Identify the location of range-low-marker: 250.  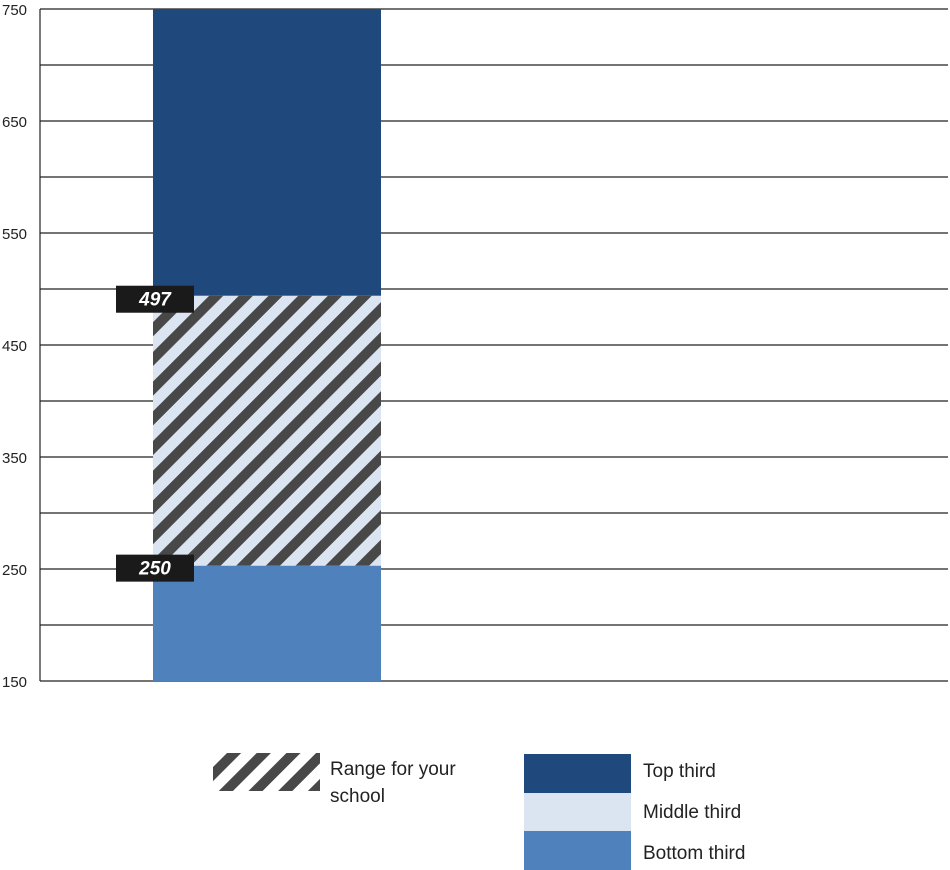
(155, 568).